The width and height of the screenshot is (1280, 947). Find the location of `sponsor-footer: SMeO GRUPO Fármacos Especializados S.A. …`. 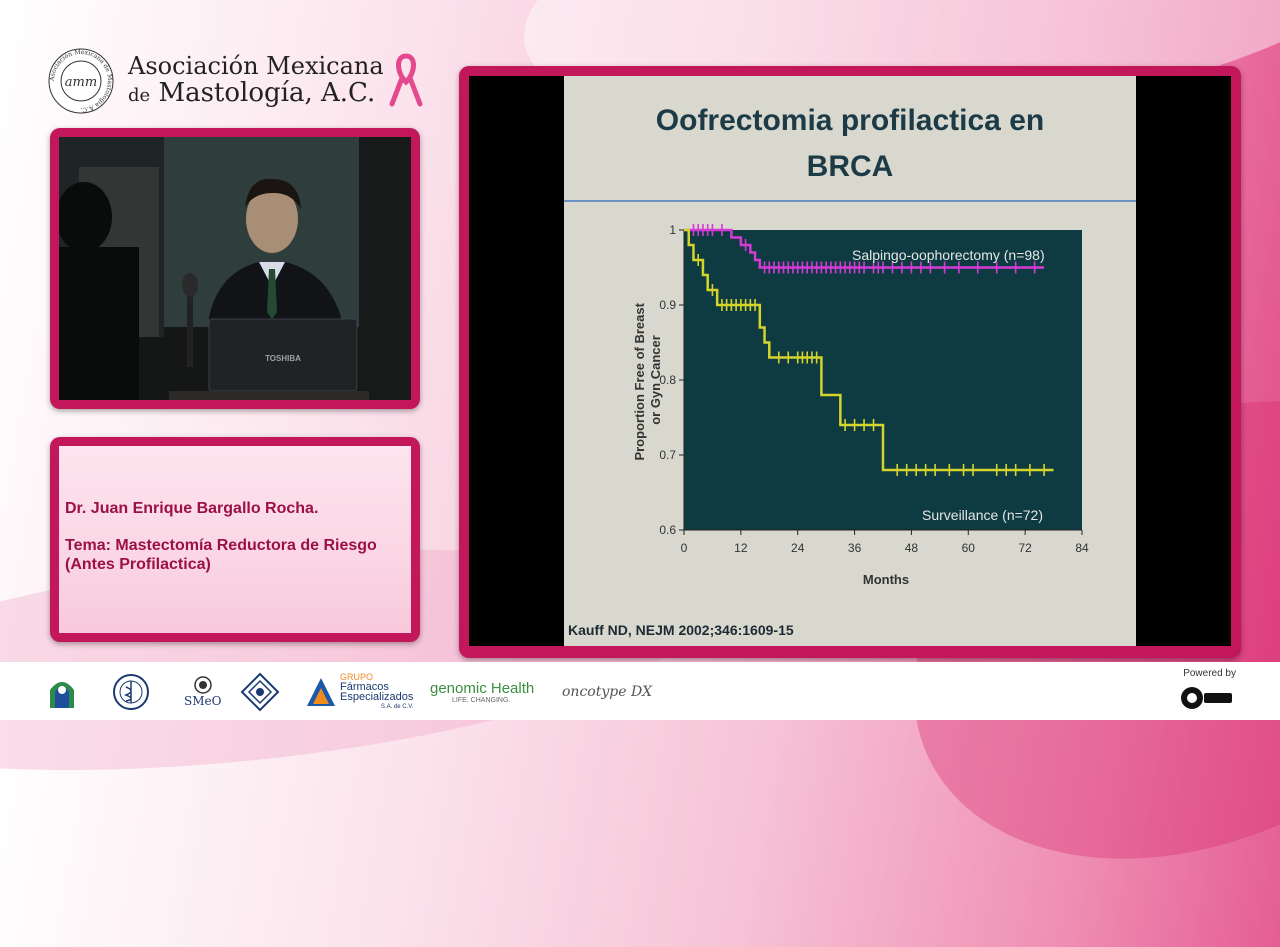

sponsor-footer: SMeO GRUPO Fármacos Especializados S.A. … is located at coordinates (640, 691).